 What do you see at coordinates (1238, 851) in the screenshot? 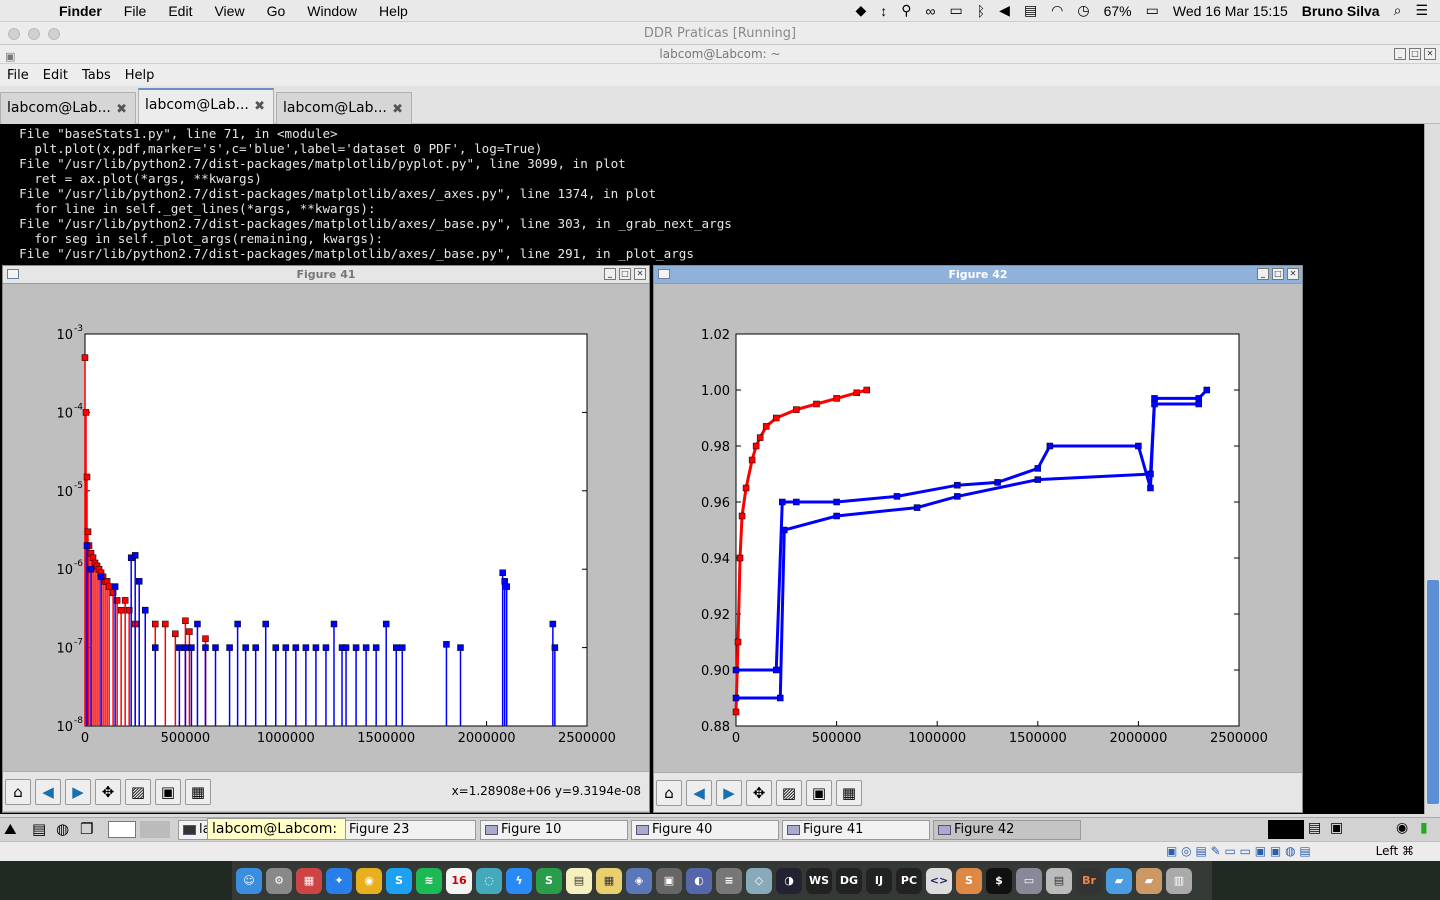
I see `vm-status-icons: ▣ ◎ ▤ ✎ ▭ ▭ ▣ ▣ ◍ ▤` at bounding box center [1238, 851].